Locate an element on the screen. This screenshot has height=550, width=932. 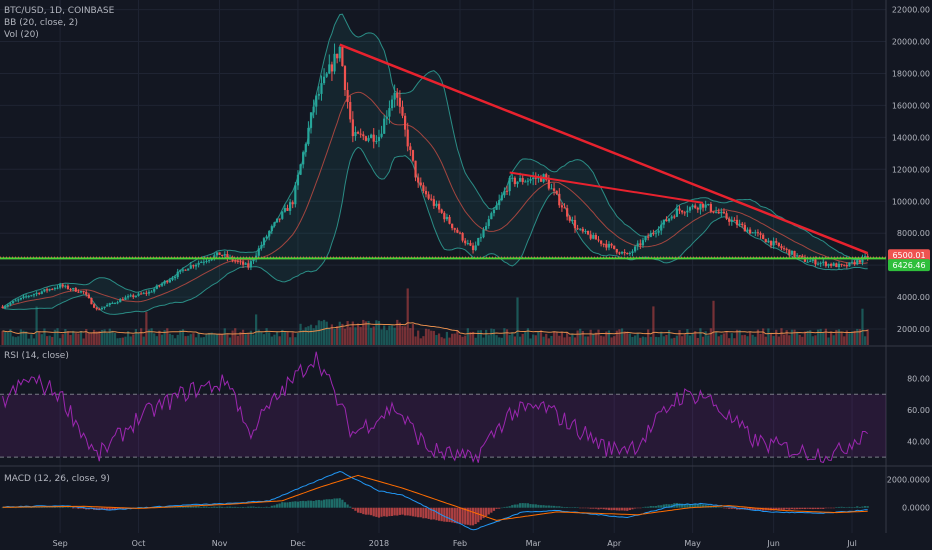
rsi-tick-label: 60.00 is located at coordinates (918, 410).